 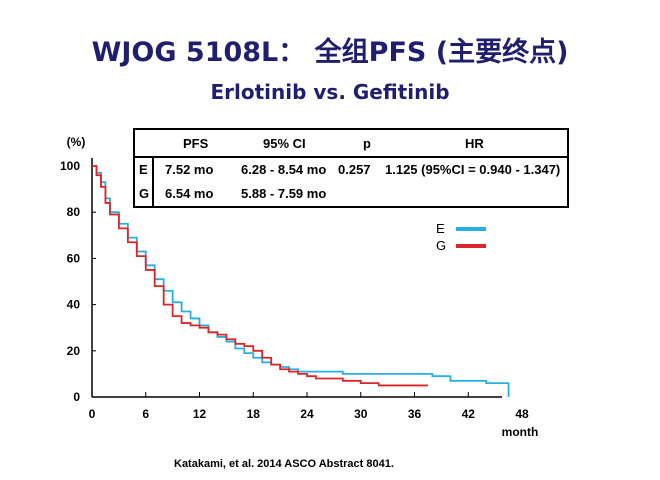 I want to click on table-header-pfs: PFS, so click(x=196, y=143).